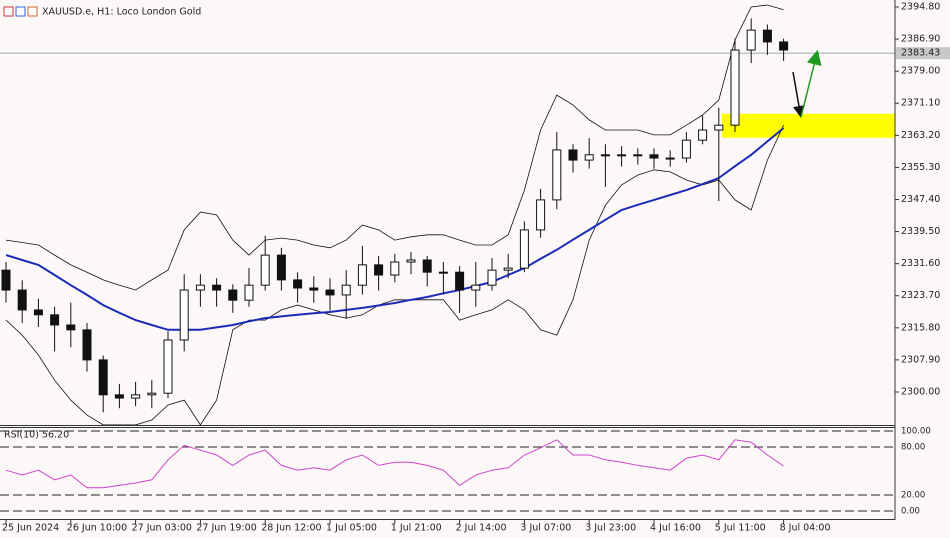 The image size is (950, 538). I want to click on y-tick-label: 2379.00, so click(920, 71).